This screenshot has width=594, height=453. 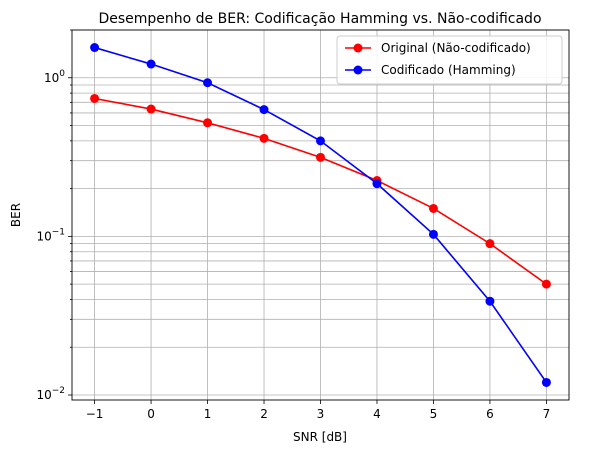 What do you see at coordinates (320, 437) in the screenshot?
I see `x-axis-label: SNR [dB]` at bounding box center [320, 437].